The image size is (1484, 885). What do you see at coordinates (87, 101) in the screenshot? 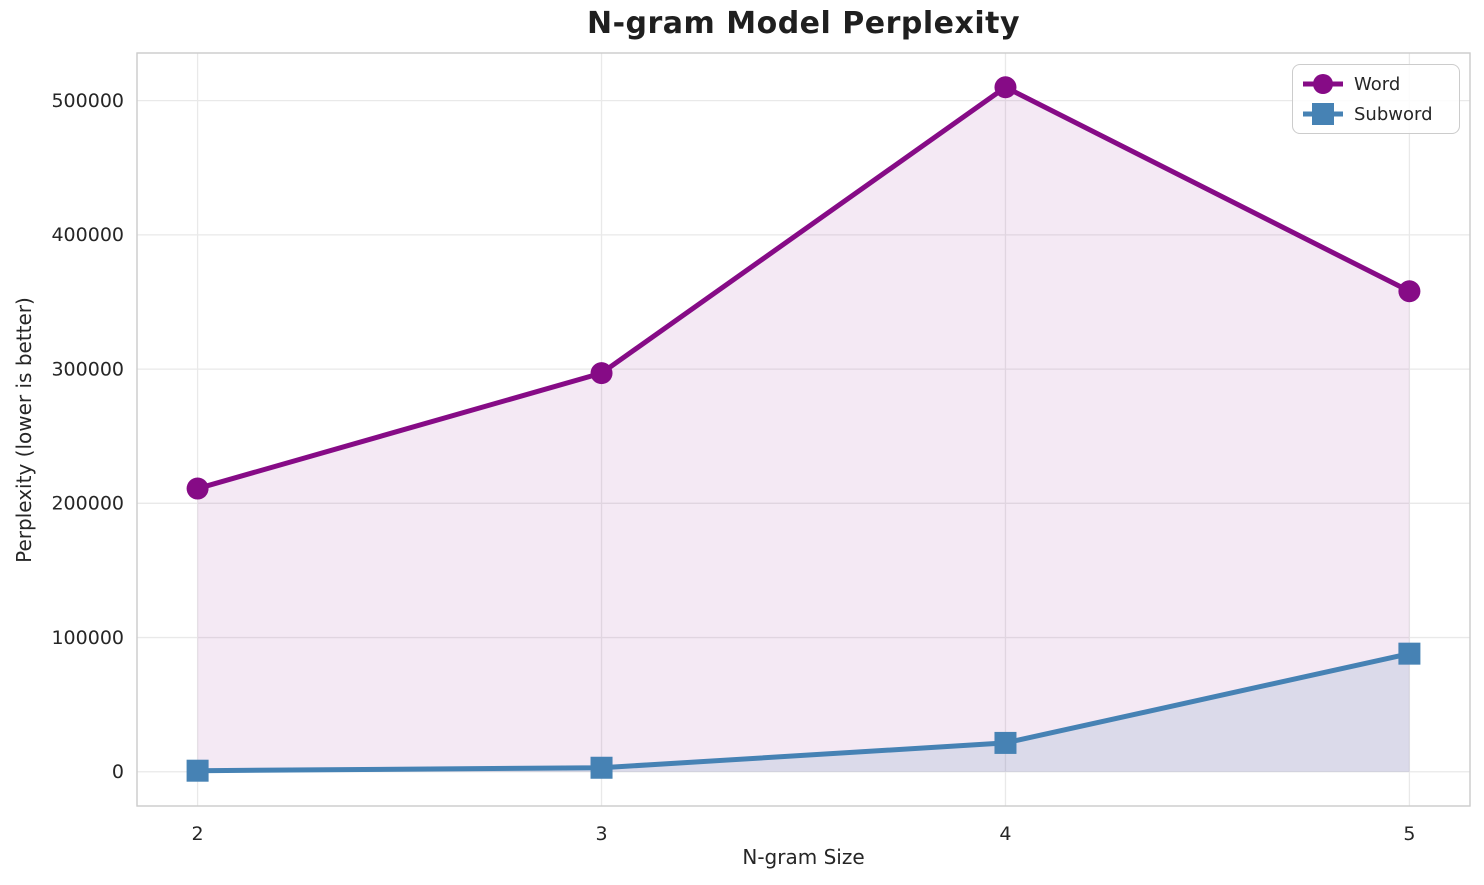
I see `y-tick-label: 500000` at bounding box center [87, 101].